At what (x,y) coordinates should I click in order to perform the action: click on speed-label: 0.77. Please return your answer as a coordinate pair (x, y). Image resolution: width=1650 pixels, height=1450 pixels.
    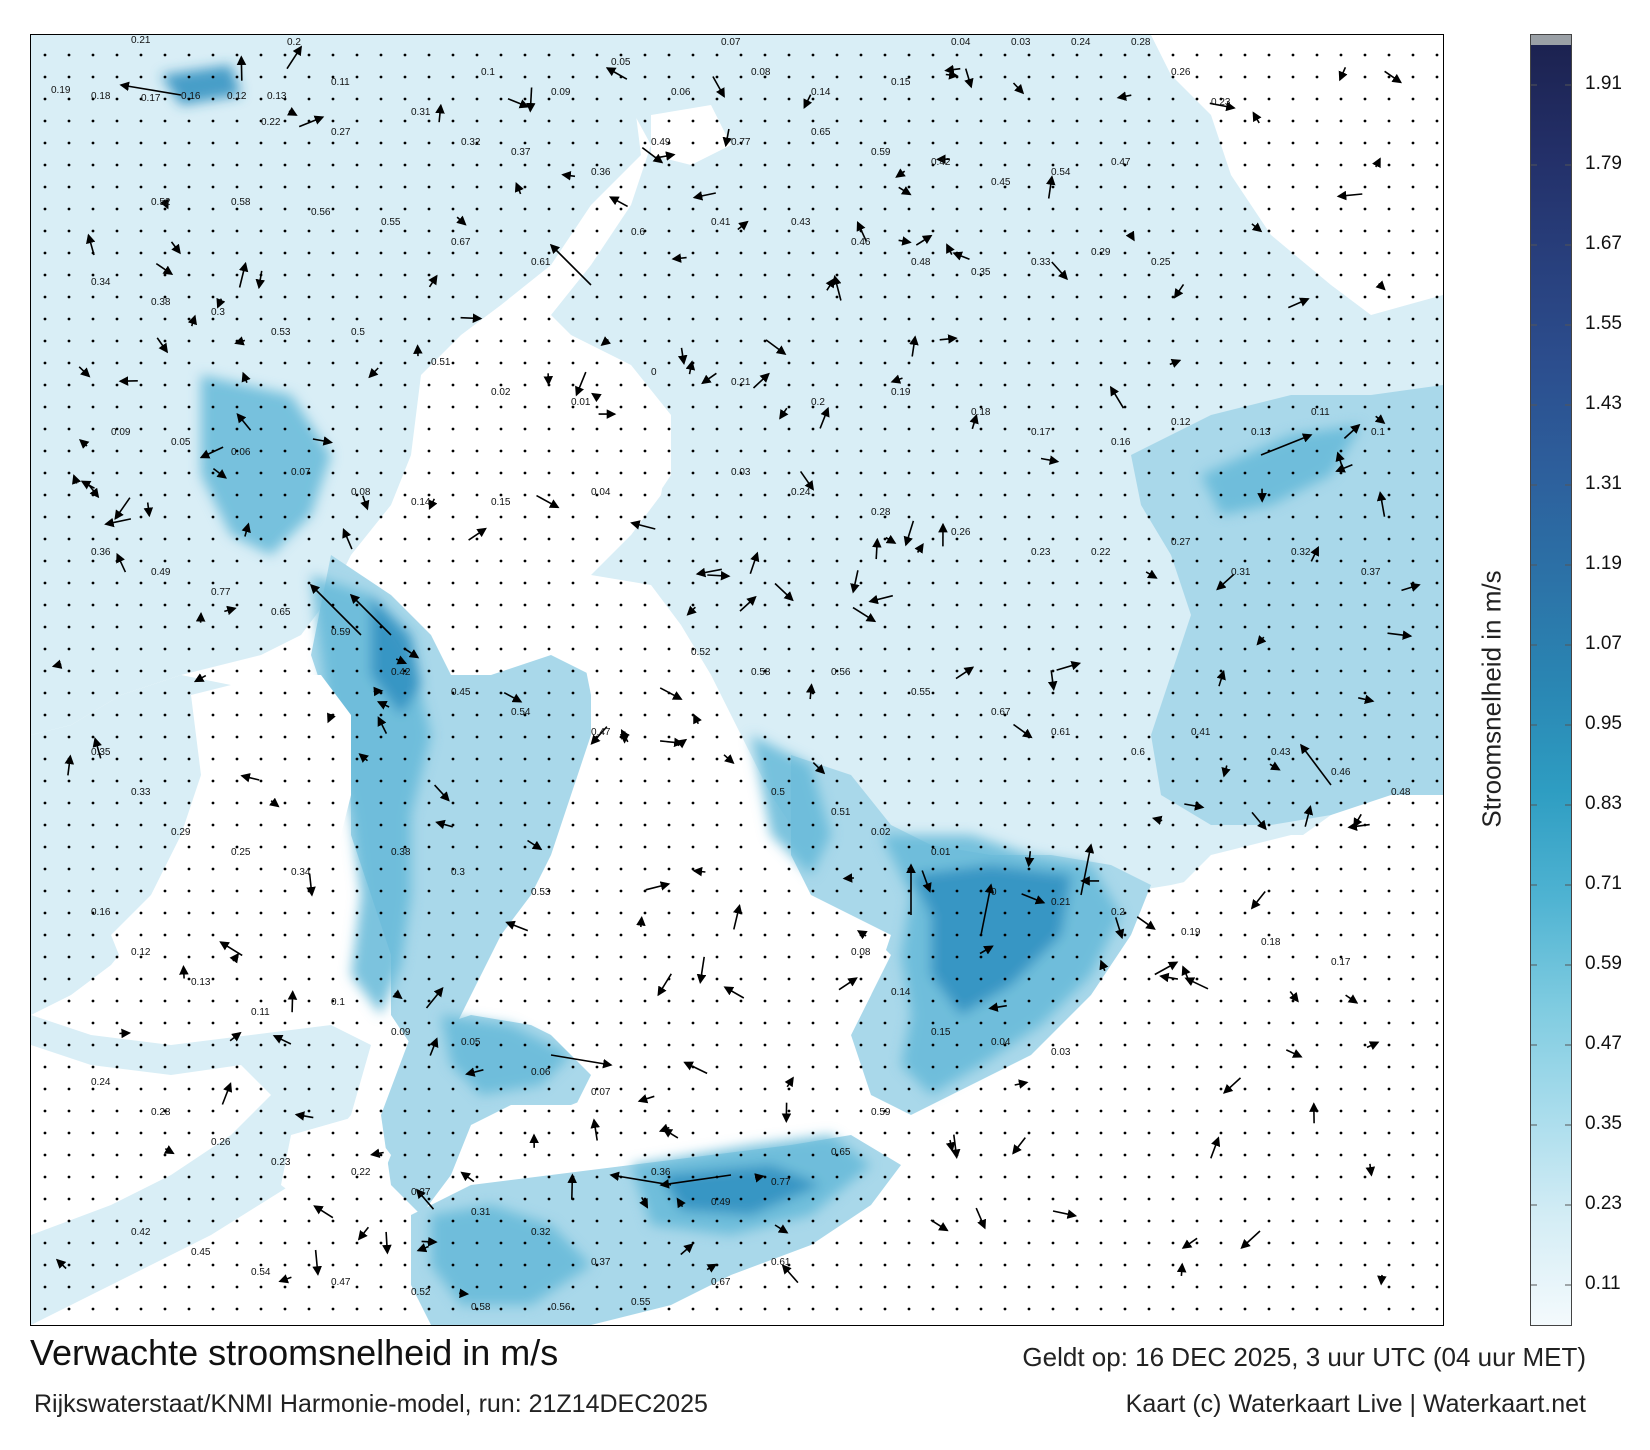
    Looking at the image, I should click on (741, 142).